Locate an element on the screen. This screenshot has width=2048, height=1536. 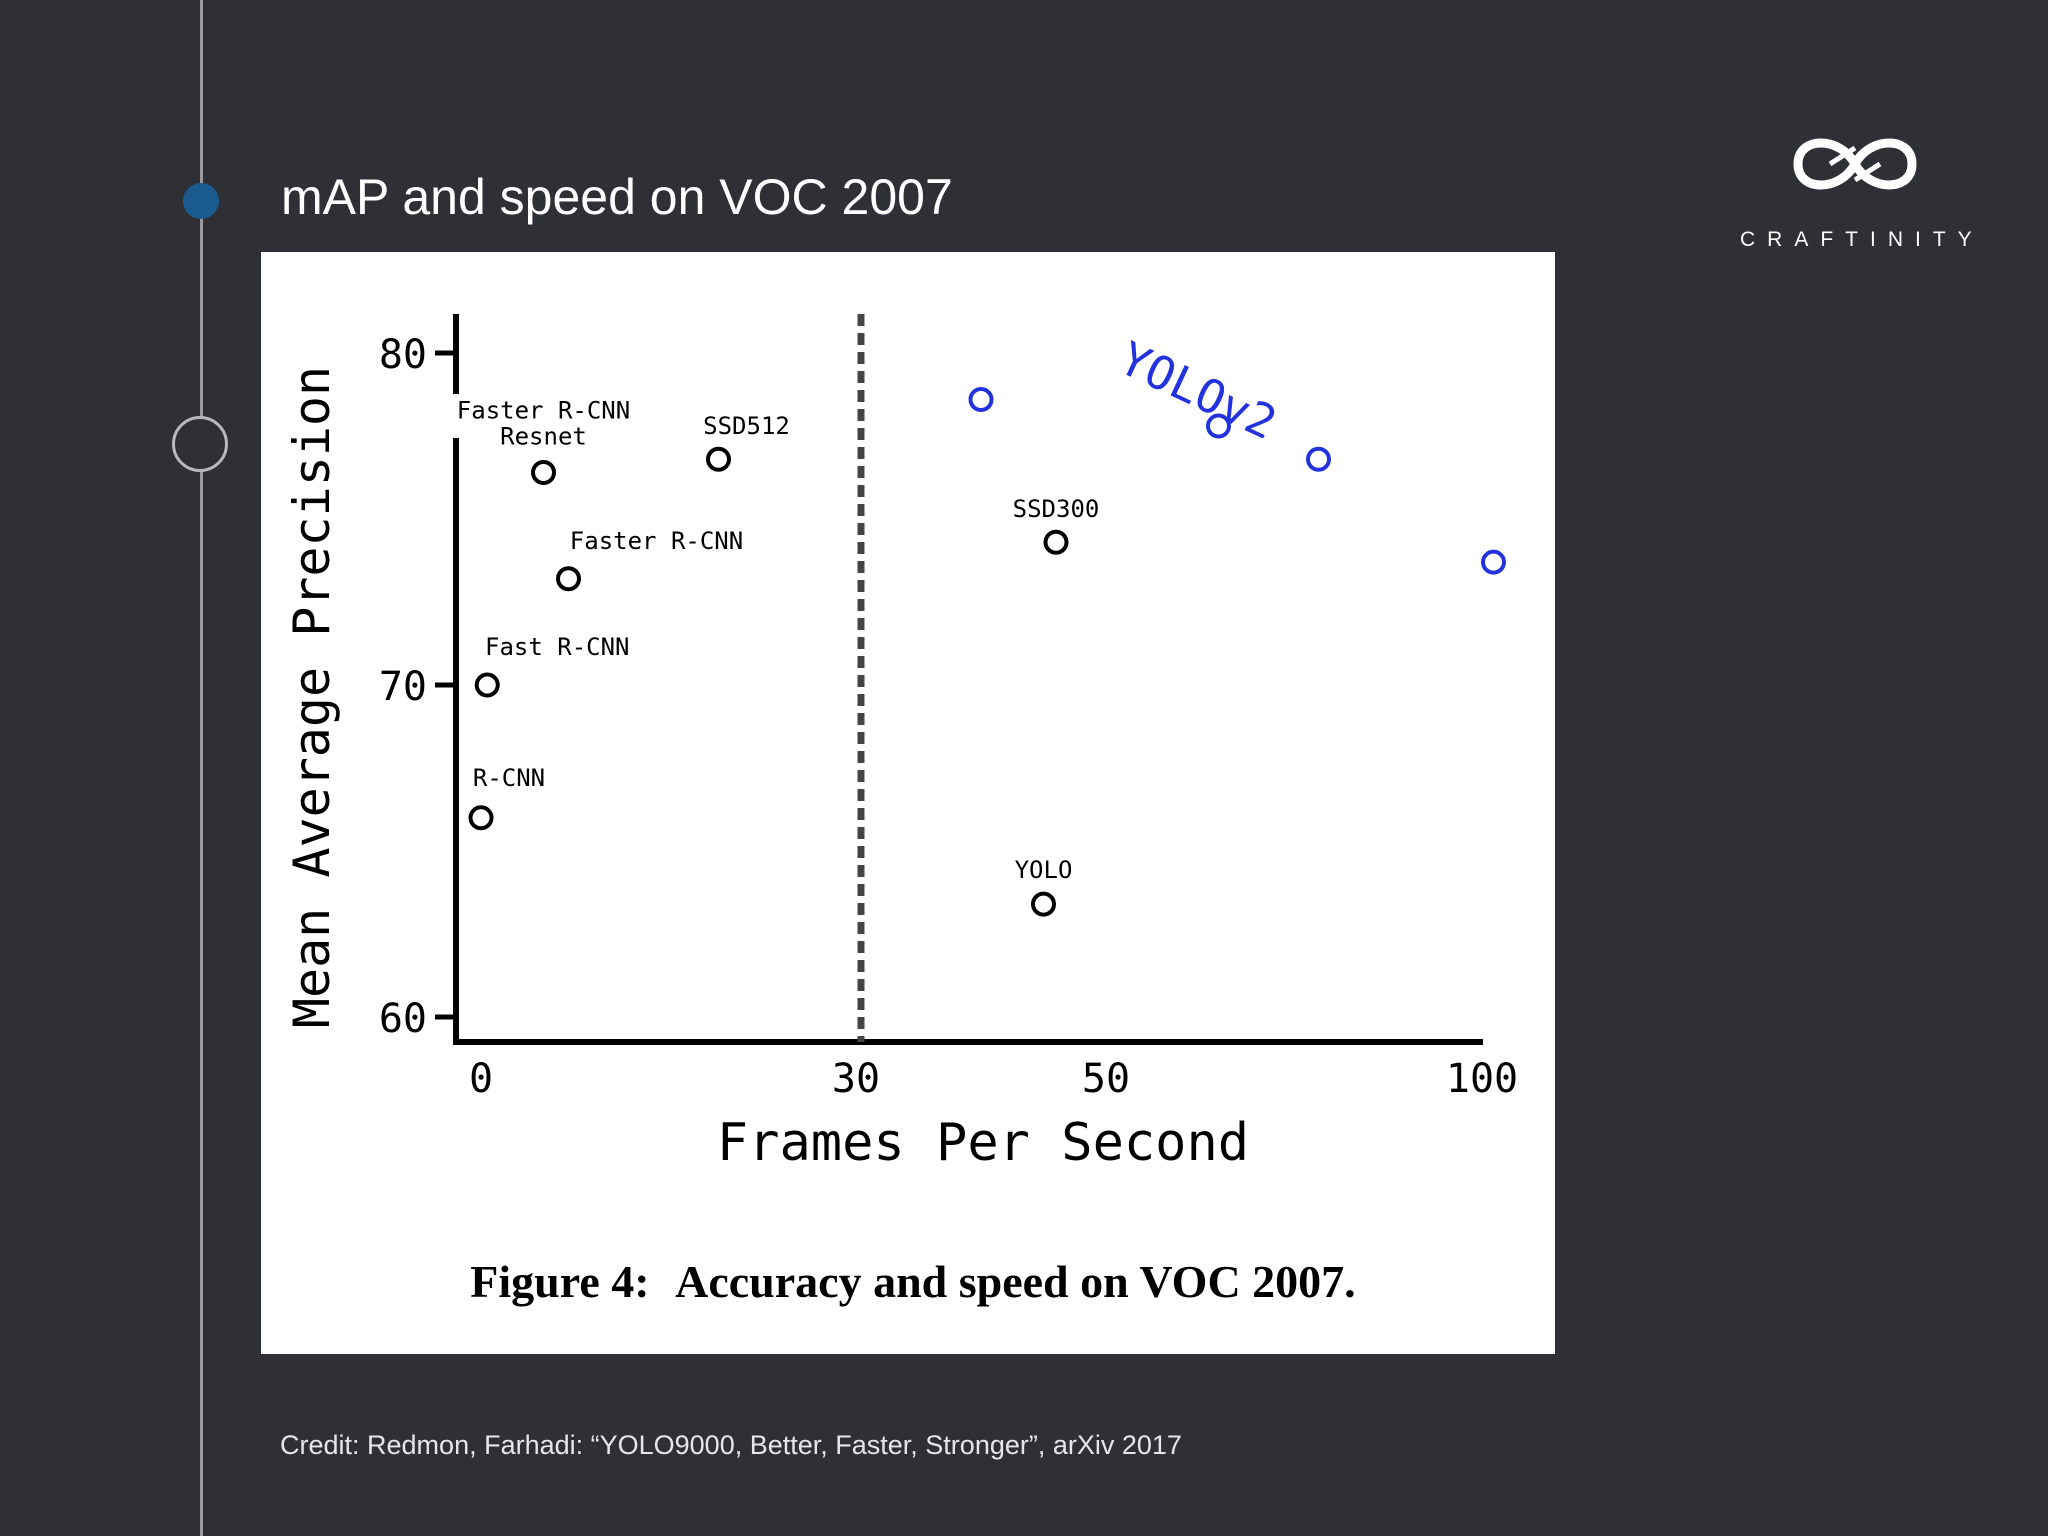
timeline-dot-active is located at coordinates (201, 201).